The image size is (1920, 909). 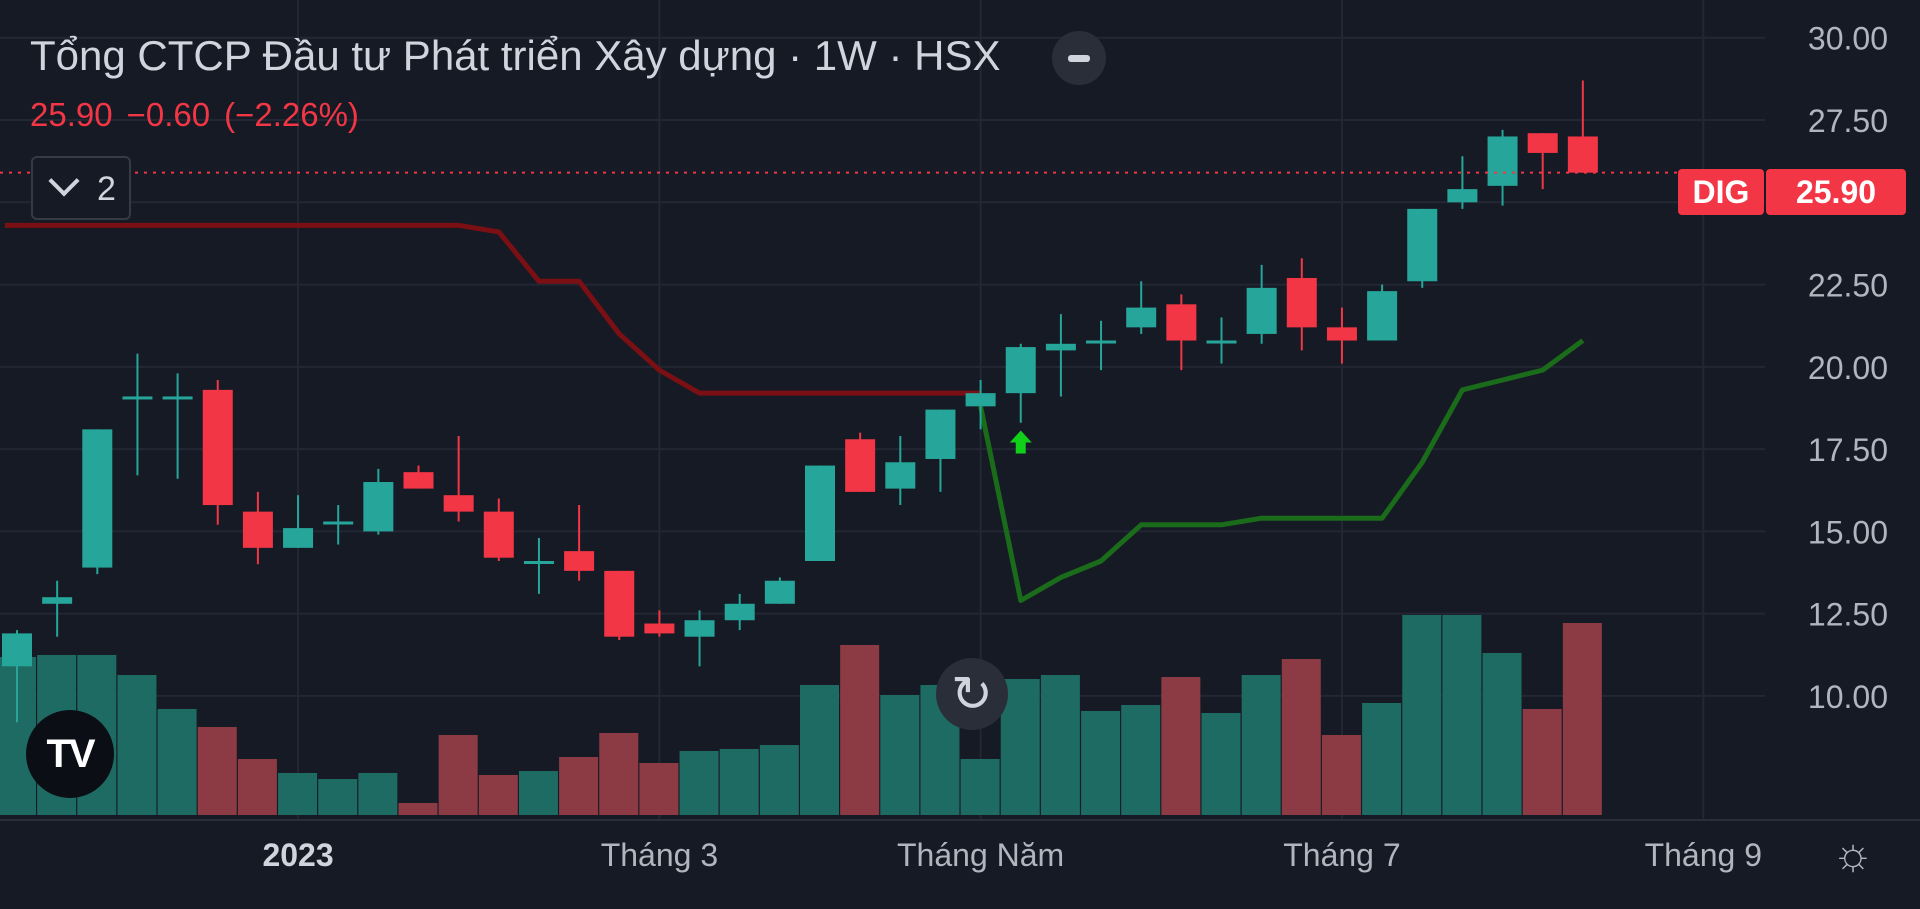 I want to click on tradingview-logo: TV, so click(x=70, y=754).